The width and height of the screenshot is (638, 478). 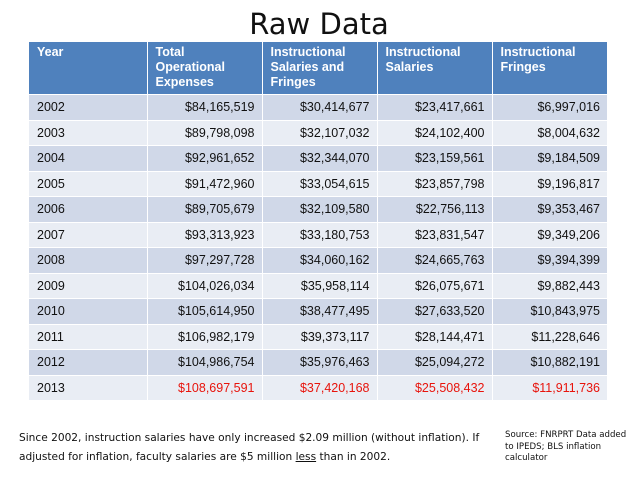 I want to click on cell-total-operational-expenses: $89,798,098, so click(x=205, y=132).